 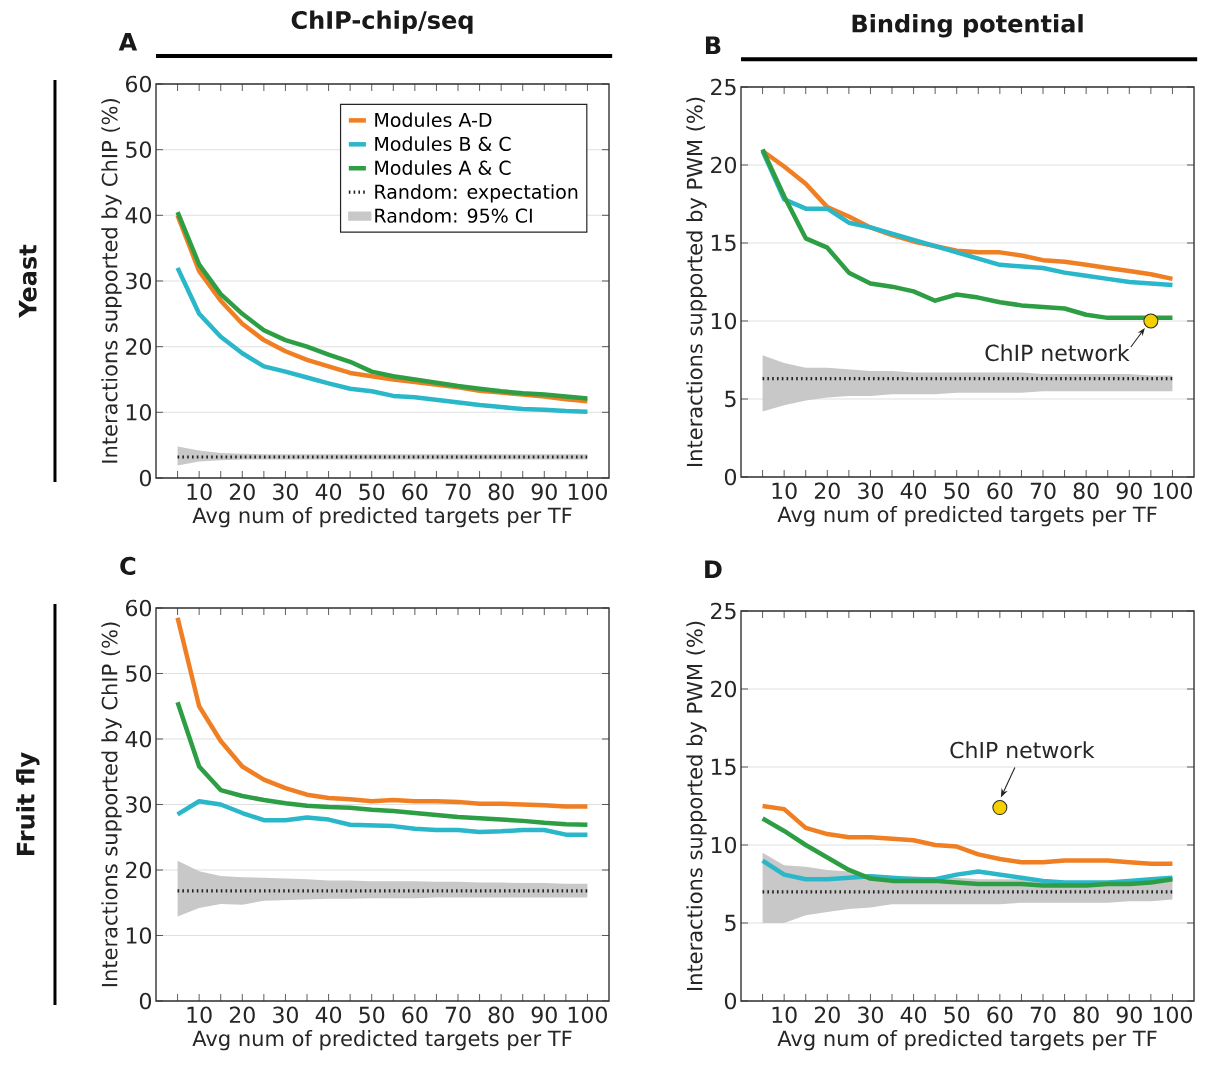 What do you see at coordinates (713, 569) in the screenshot?
I see `chart-title: D` at bounding box center [713, 569].